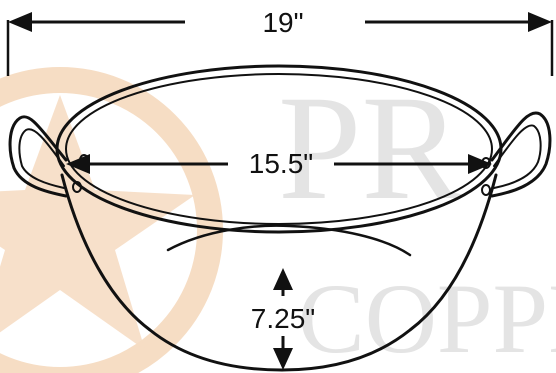 This screenshot has width=556, height=373. I want to click on arrow-down-icon, so click(283, 359).